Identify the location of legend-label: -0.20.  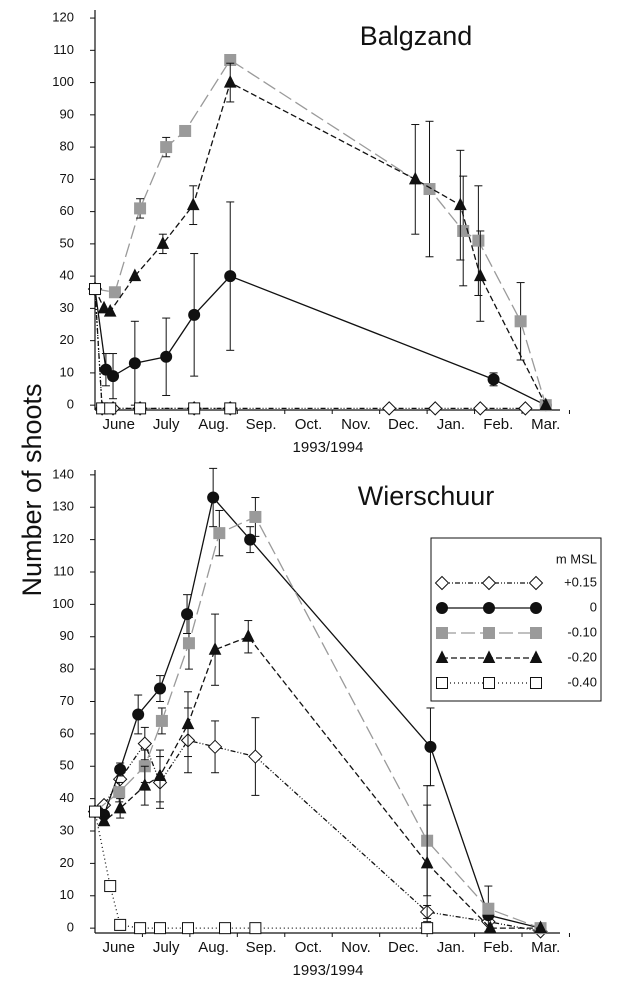
(582, 656).